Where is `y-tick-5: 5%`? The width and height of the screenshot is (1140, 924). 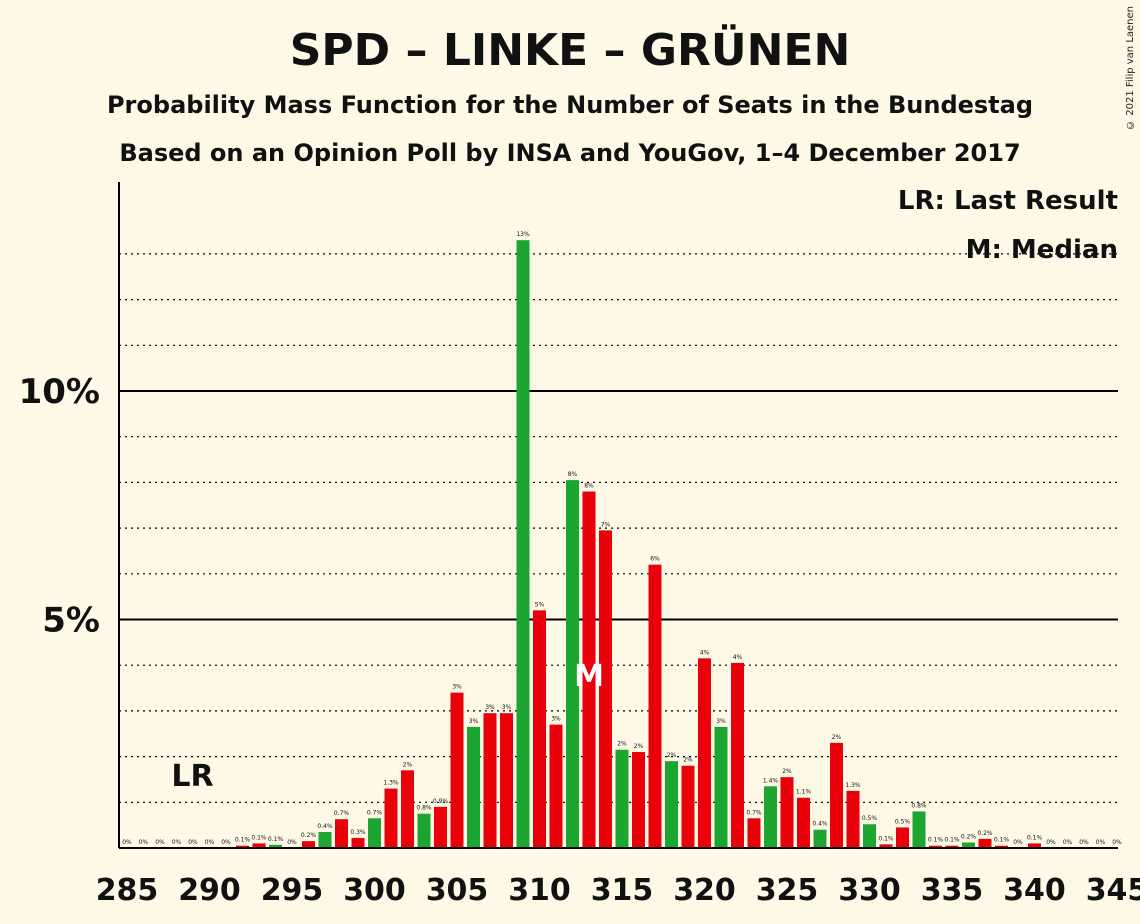 y-tick-5: 5% is located at coordinates (71, 621).